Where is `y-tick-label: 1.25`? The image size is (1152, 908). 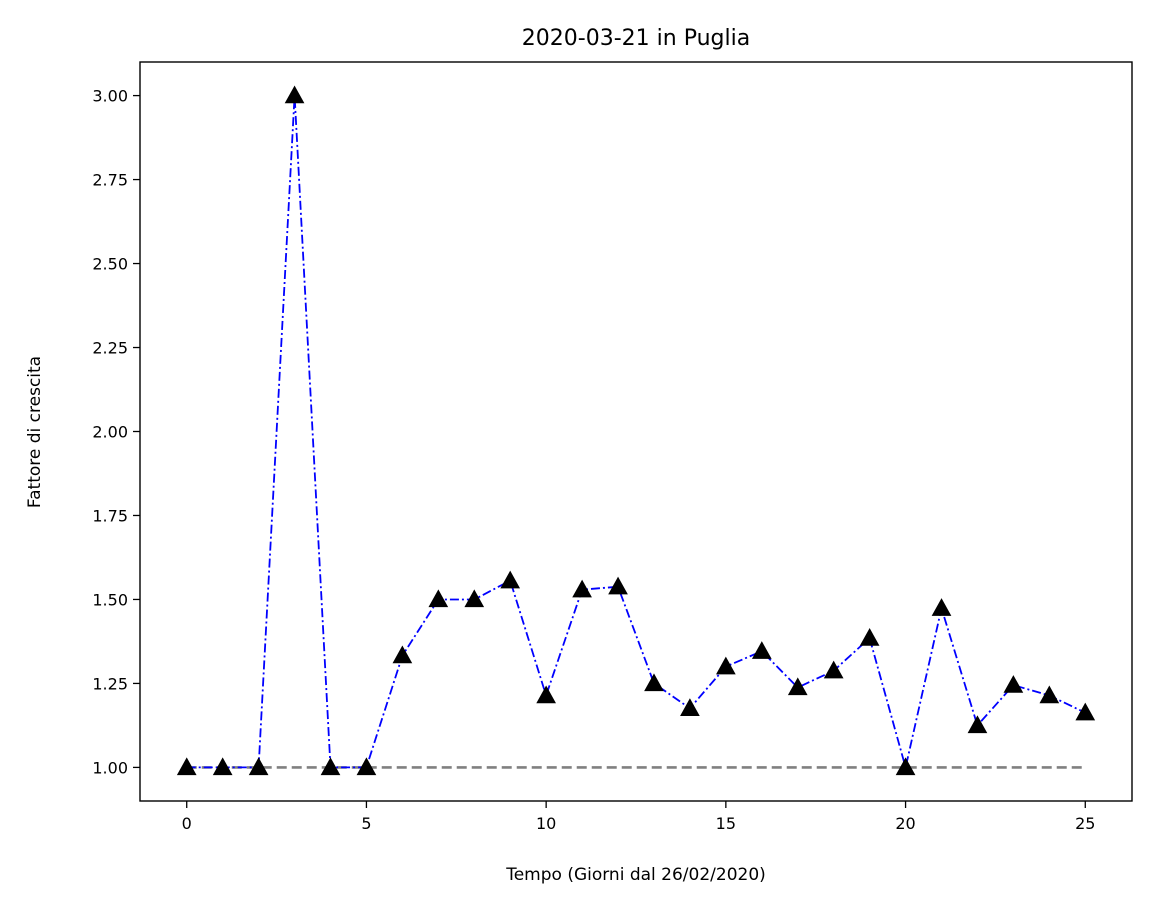
y-tick-label: 1.25 is located at coordinates (110, 683).